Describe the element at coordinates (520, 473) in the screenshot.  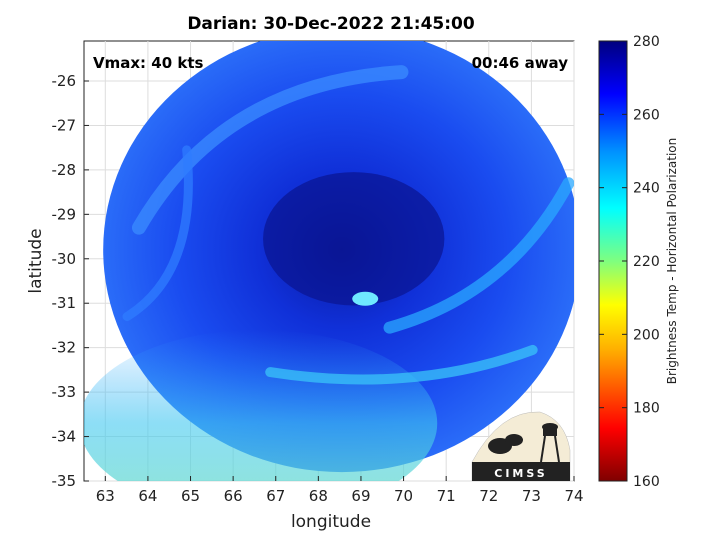
I see `logo-text: CIMSS` at that location.